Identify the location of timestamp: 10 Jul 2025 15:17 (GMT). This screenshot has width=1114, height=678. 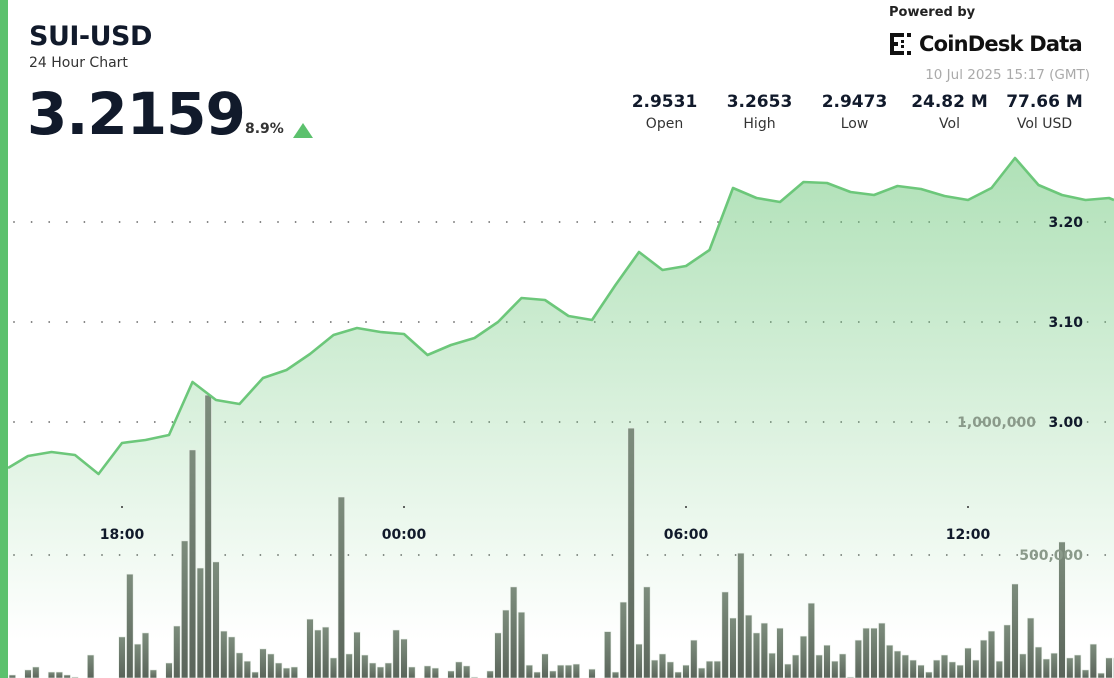
(1007, 75).